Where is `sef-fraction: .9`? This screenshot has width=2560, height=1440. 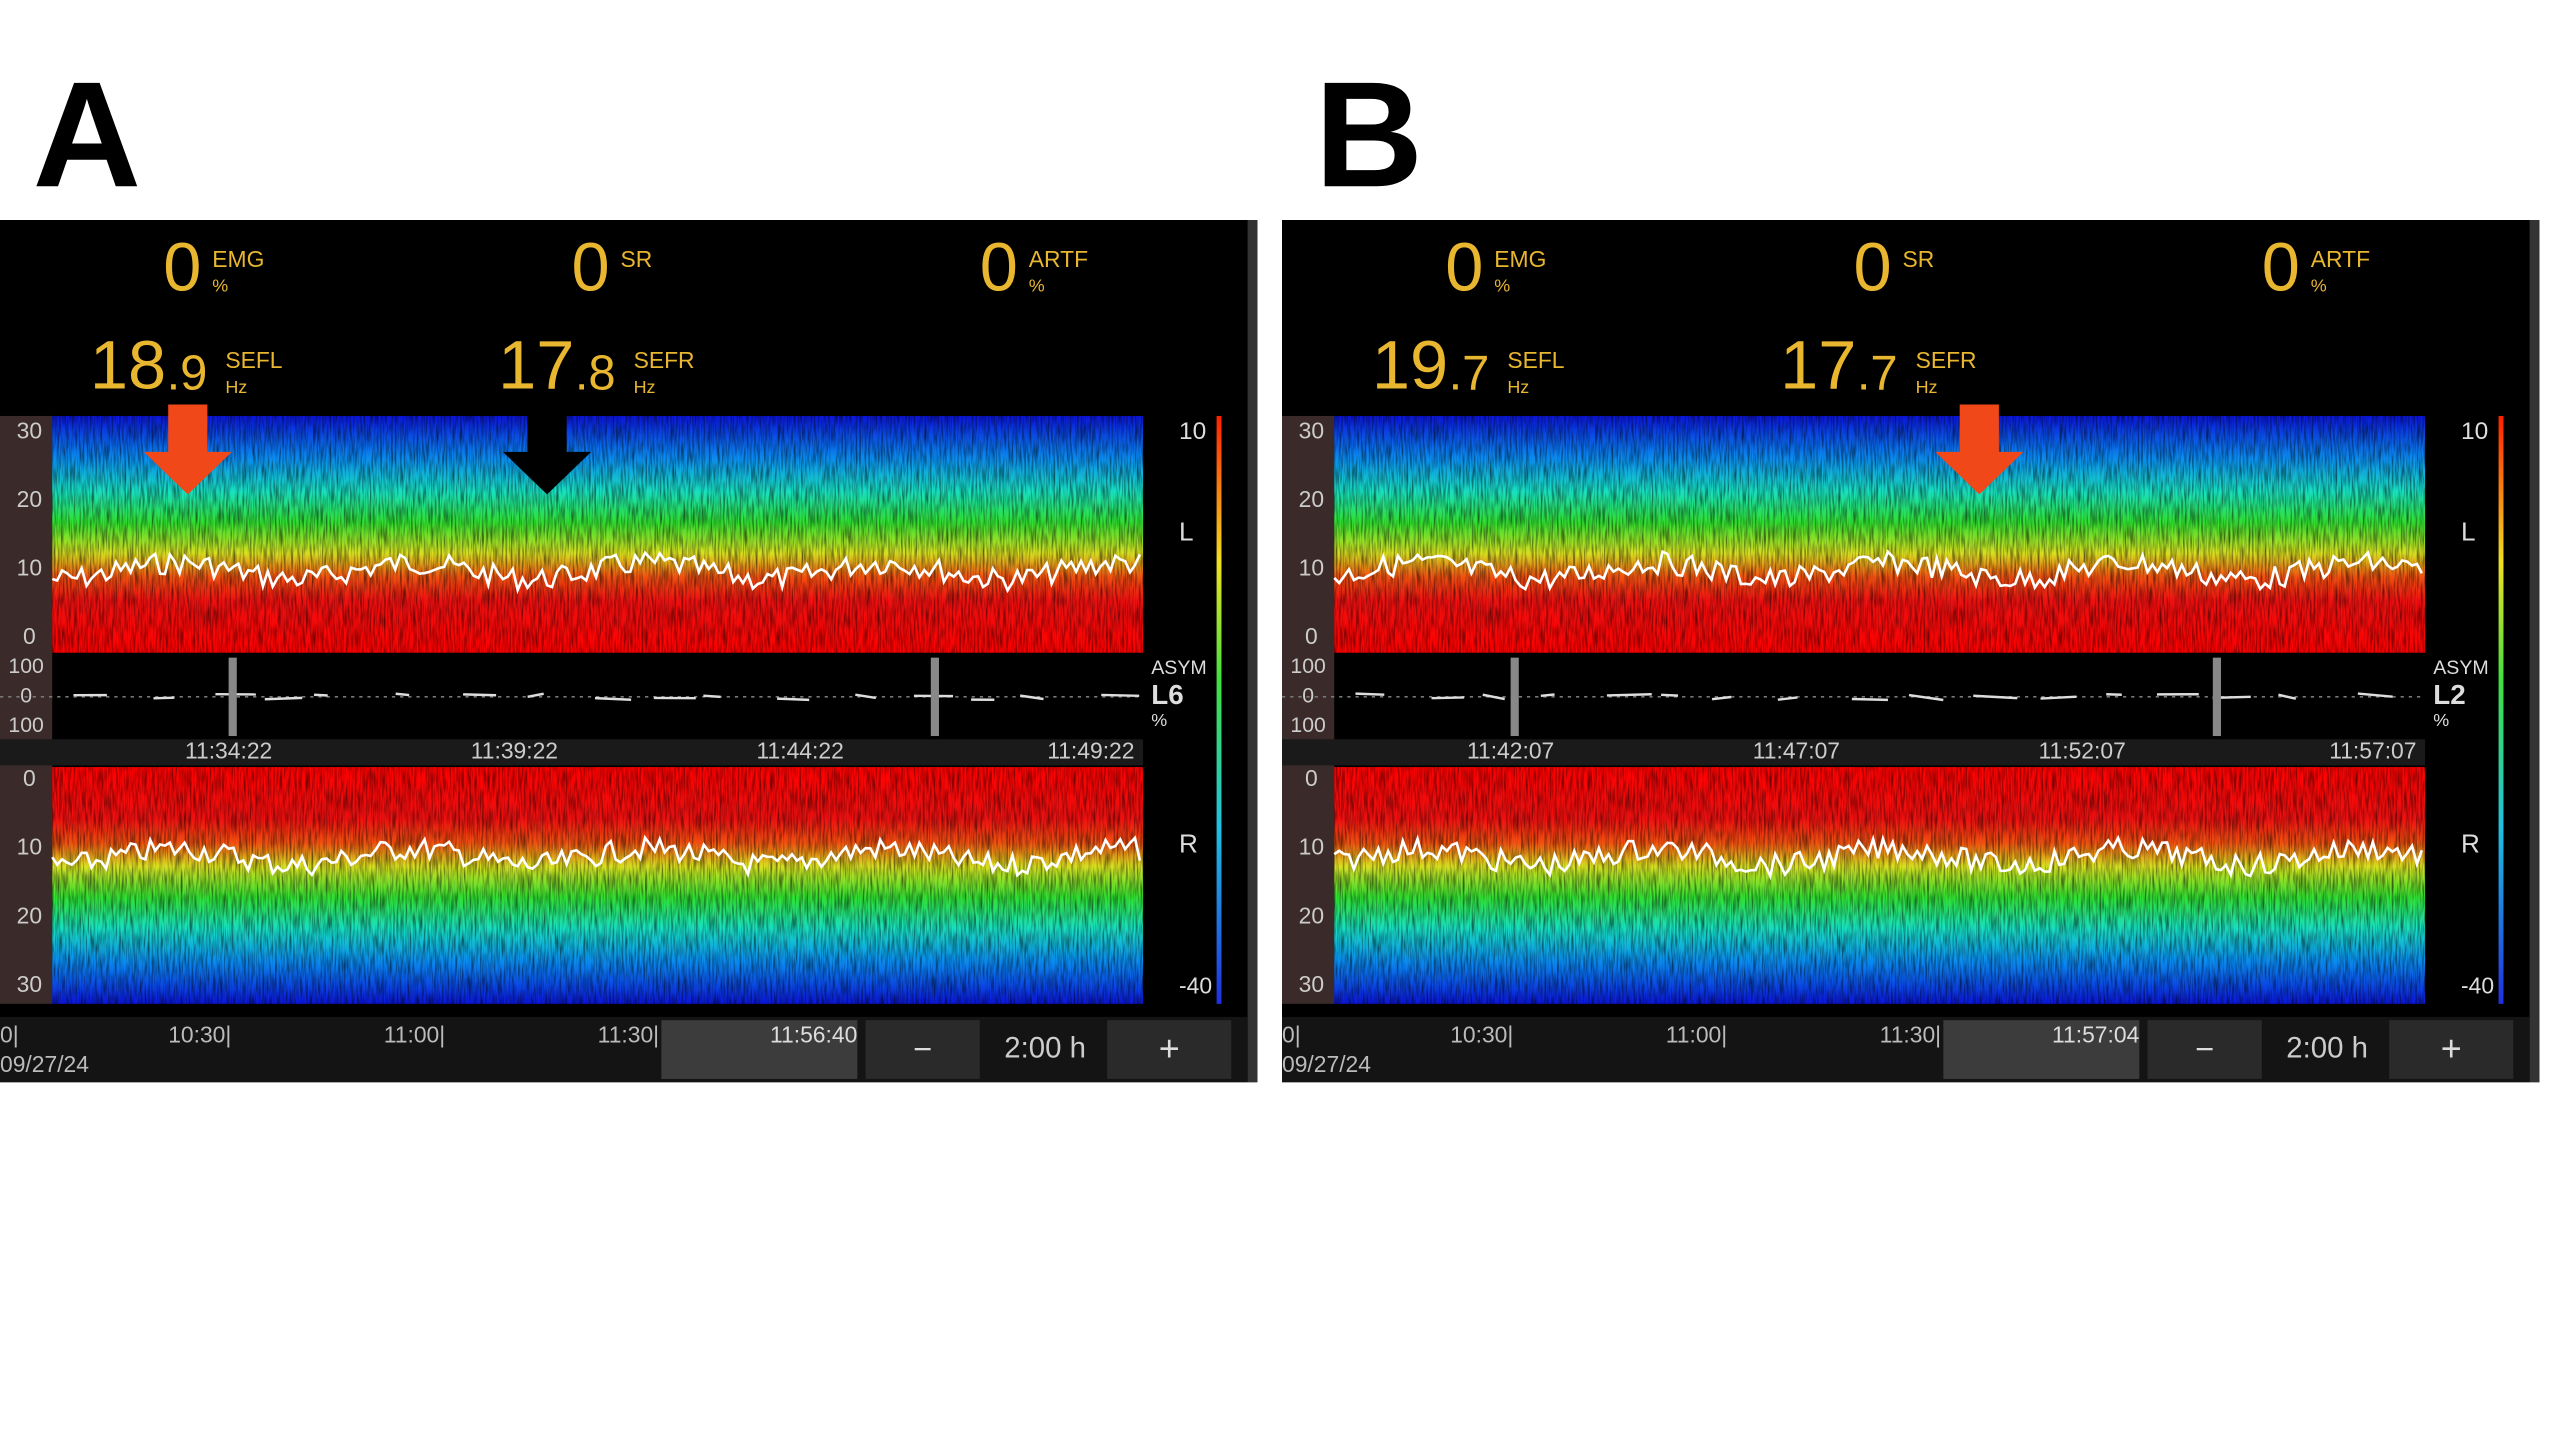 sef-fraction: .9 is located at coordinates (187, 374).